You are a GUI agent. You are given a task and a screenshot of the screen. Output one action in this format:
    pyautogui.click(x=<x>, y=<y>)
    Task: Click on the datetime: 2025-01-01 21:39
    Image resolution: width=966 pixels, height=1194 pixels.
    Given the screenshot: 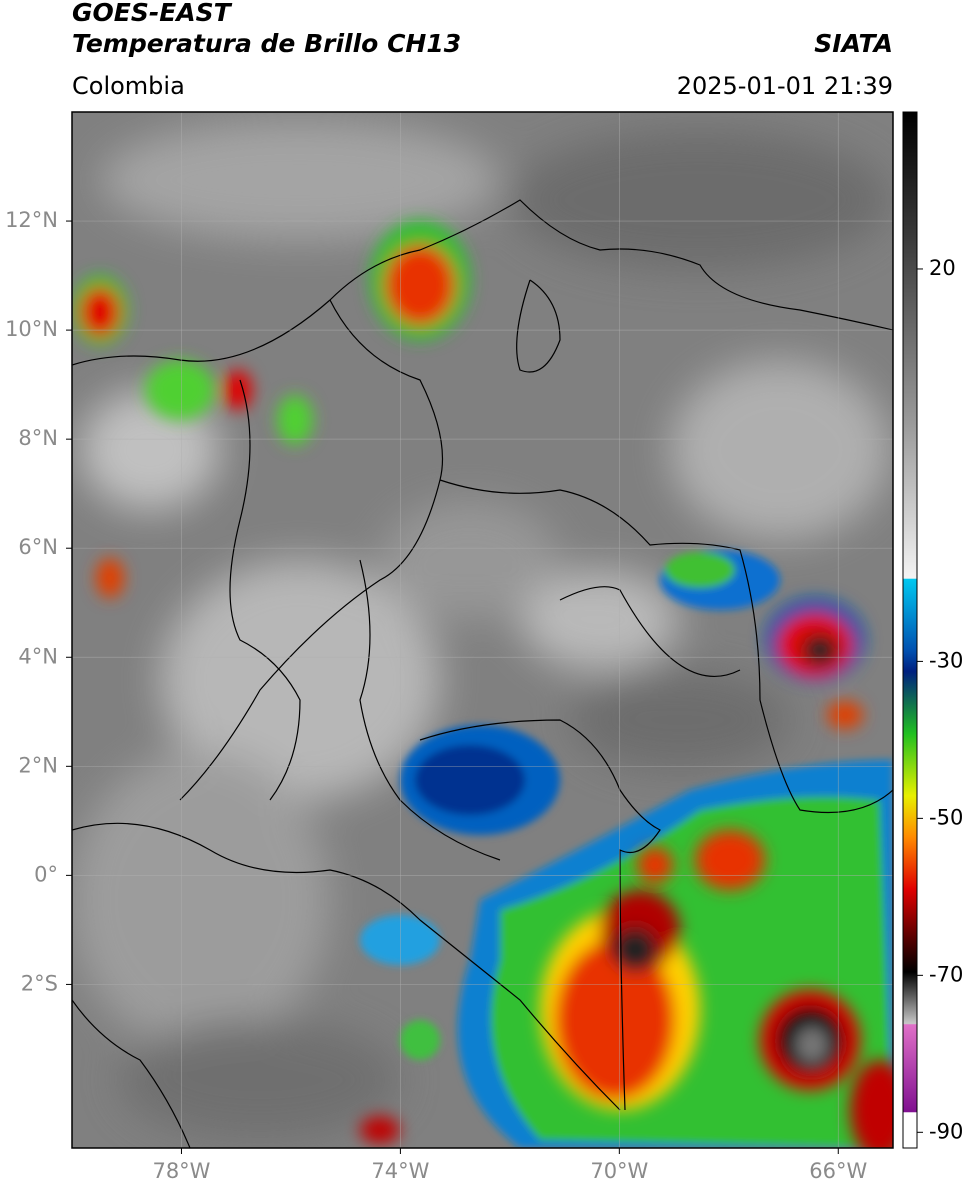 What is the action you would take?
    pyautogui.click(x=785, y=86)
    